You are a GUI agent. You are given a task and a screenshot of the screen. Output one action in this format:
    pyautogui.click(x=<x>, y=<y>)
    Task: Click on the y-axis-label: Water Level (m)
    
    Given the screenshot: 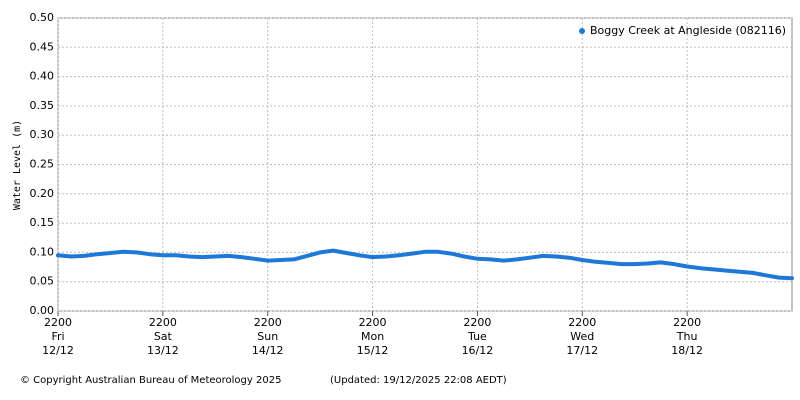 What is the action you would take?
    pyautogui.click(x=17, y=165)
    